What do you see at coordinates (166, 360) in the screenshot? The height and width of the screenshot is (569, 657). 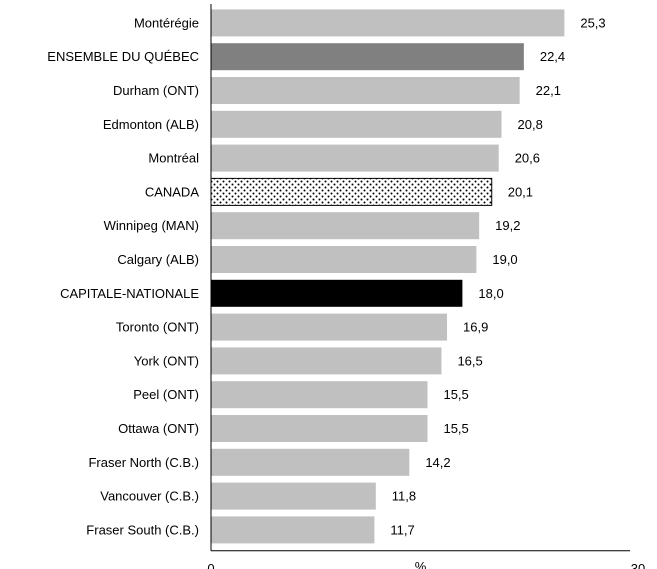 I see `category-label-10: York (ONT)` at bounding box center [166, 360].